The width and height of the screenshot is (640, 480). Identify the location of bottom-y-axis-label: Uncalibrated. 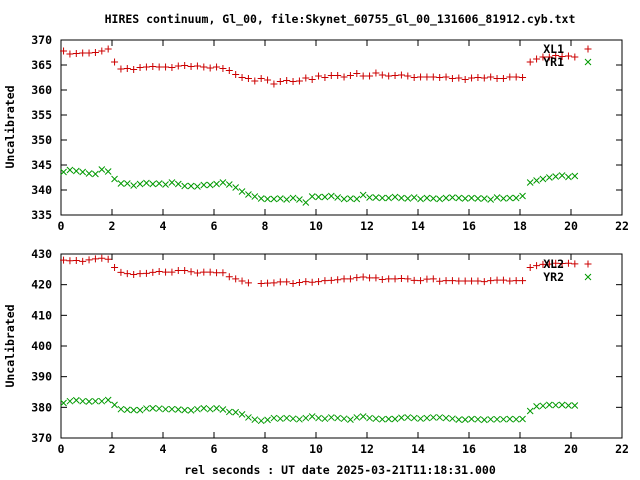
(10, 345).